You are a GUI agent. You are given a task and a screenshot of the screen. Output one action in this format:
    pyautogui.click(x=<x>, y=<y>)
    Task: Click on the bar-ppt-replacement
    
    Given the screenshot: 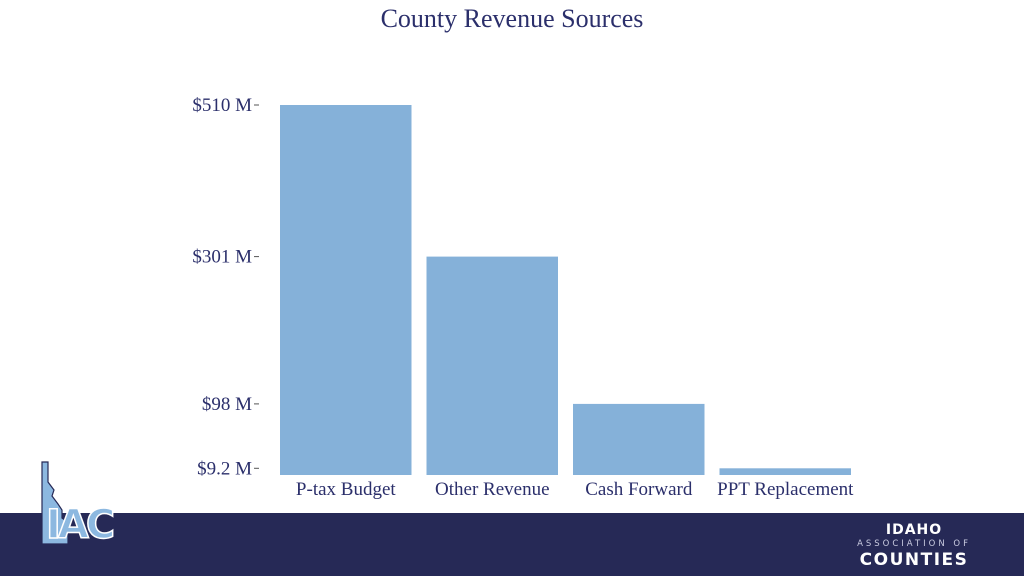 What is the action you would take?
    pyautogui.click(x=785, y=471)
    